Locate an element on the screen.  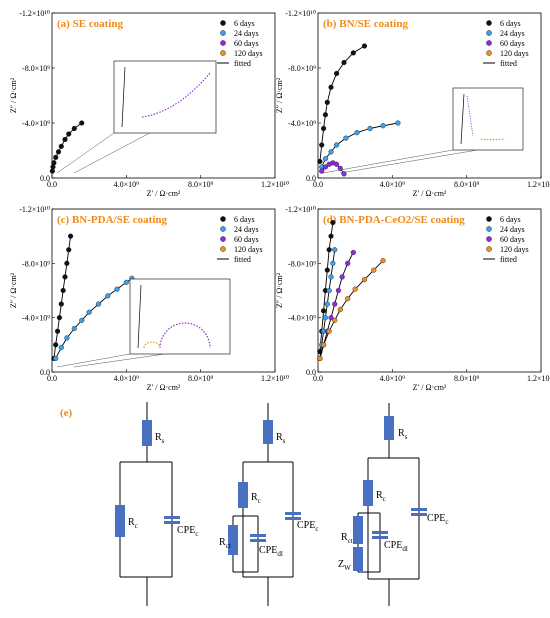
panel-title-prefix: (b) is located at coordinates (331, 24).